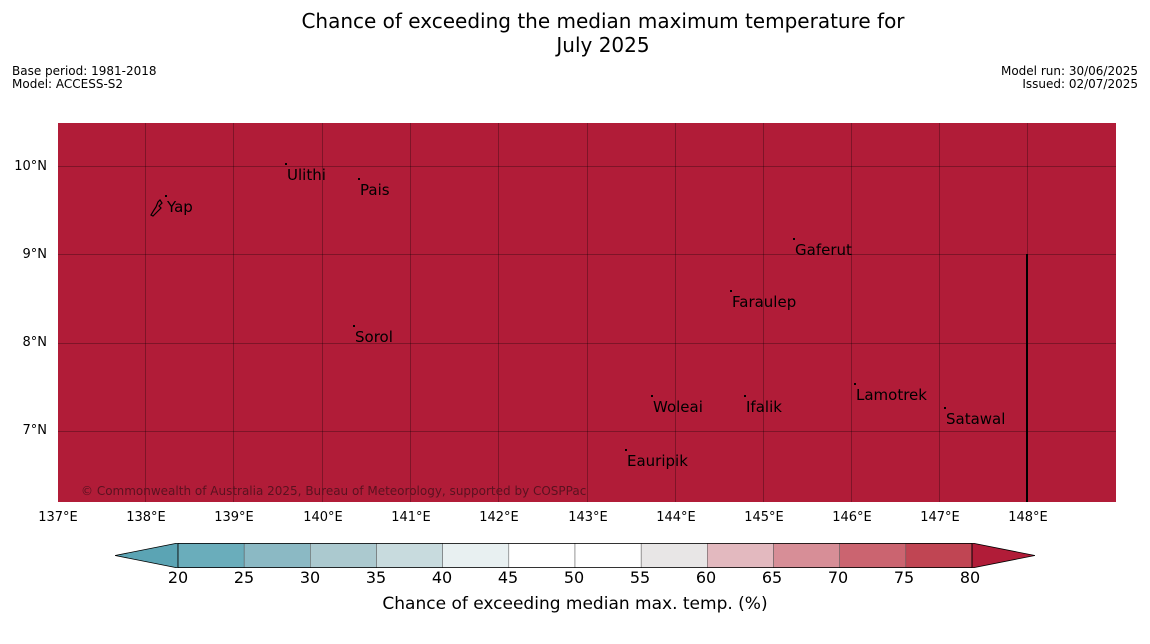  What do you see at coordinates (322, 312) in the screenshot?
I see `gridline-140e` at bounding box center [322, 312].